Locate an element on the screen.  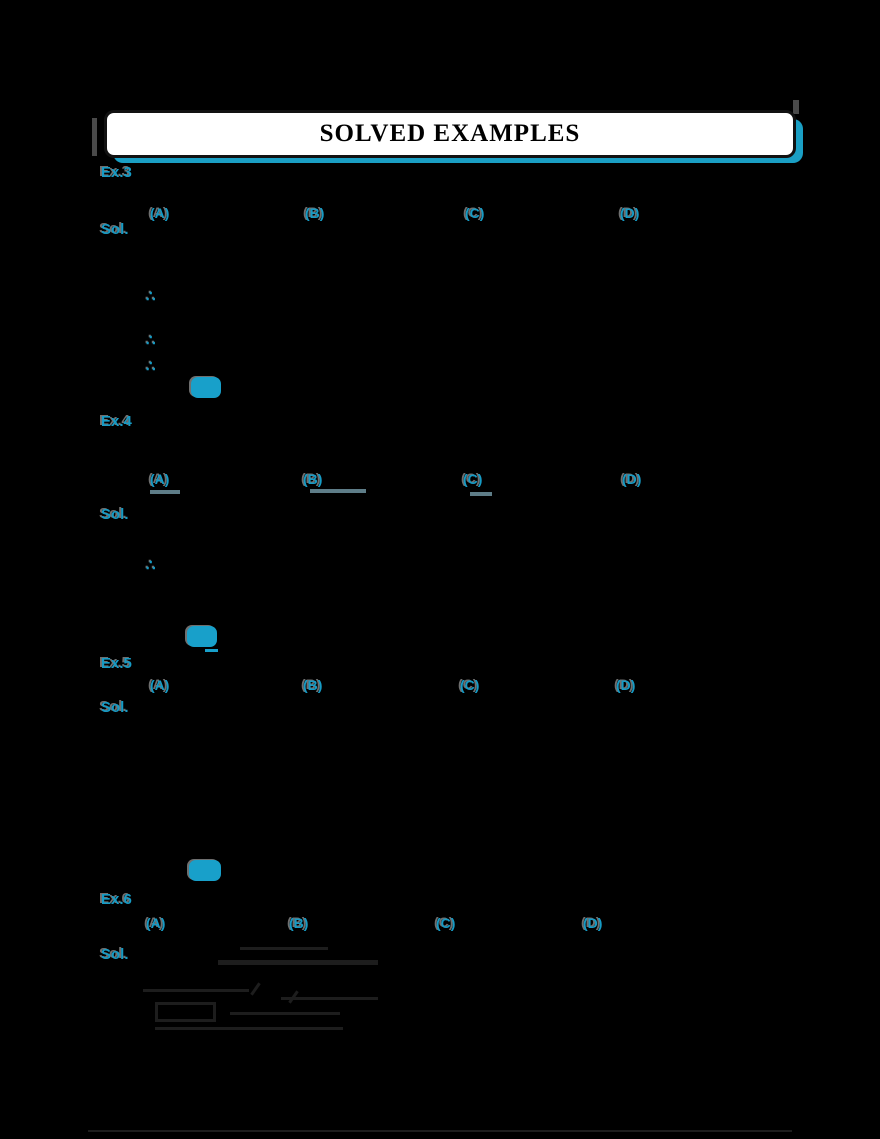
page-title: SOLVED EXAMPLES is located at coordinates (450, 133).